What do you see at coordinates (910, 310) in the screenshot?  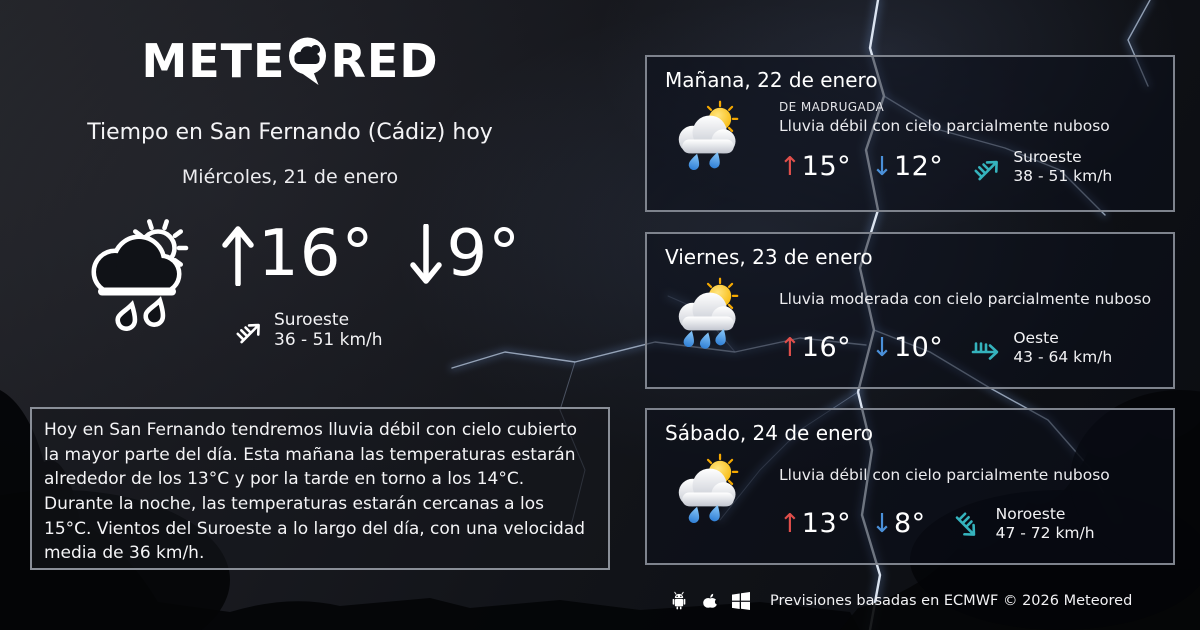 I see `forecast-card-friday: Viernes, 23 de enero Lluvi` at bounding box center [910, 310].